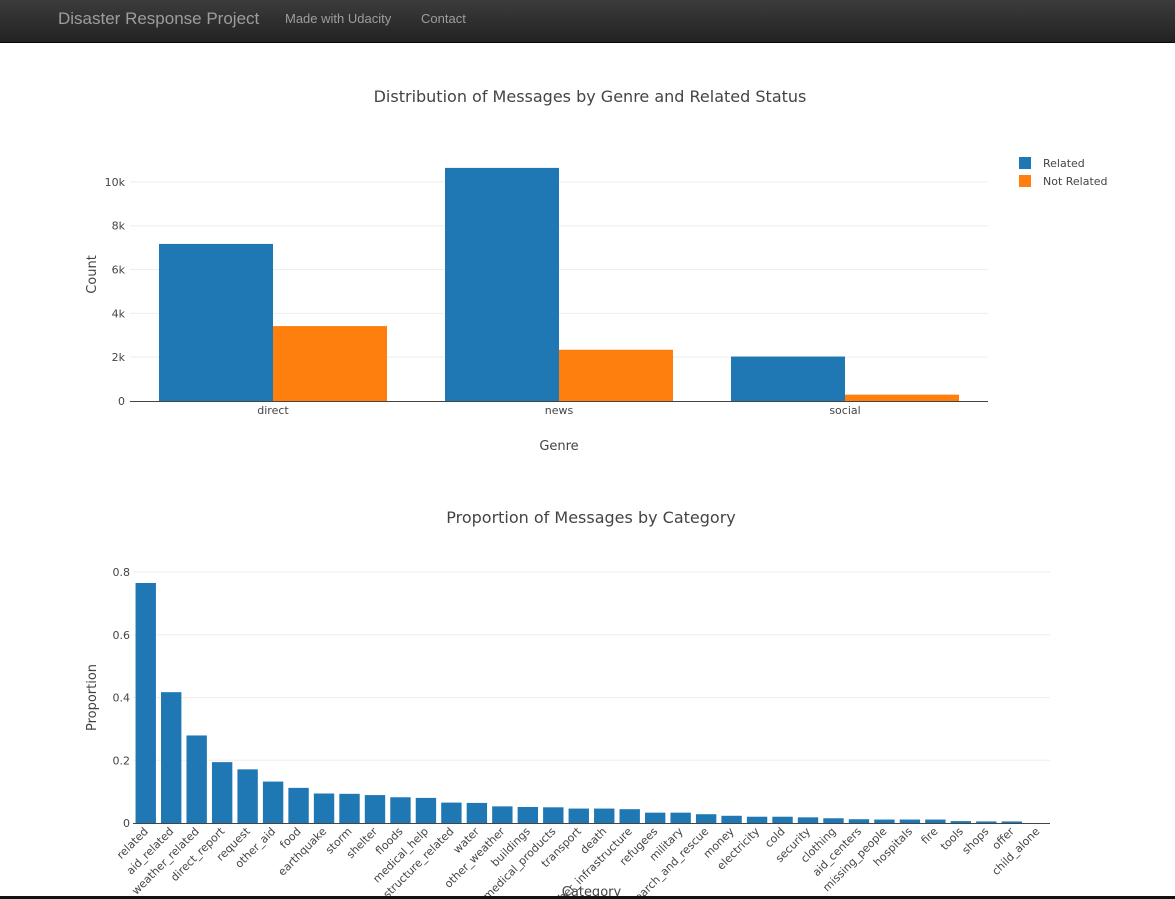  What do you see at coordinates (935, 821) in the screenshot?
I see `bar-fire` at bounding box center [935, 821].